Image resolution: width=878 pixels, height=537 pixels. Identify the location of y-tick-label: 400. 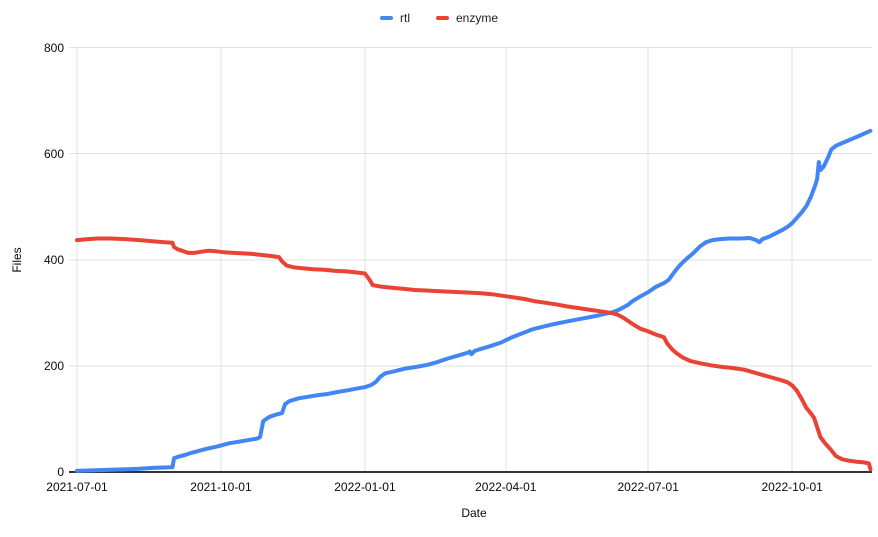
(53, 259).